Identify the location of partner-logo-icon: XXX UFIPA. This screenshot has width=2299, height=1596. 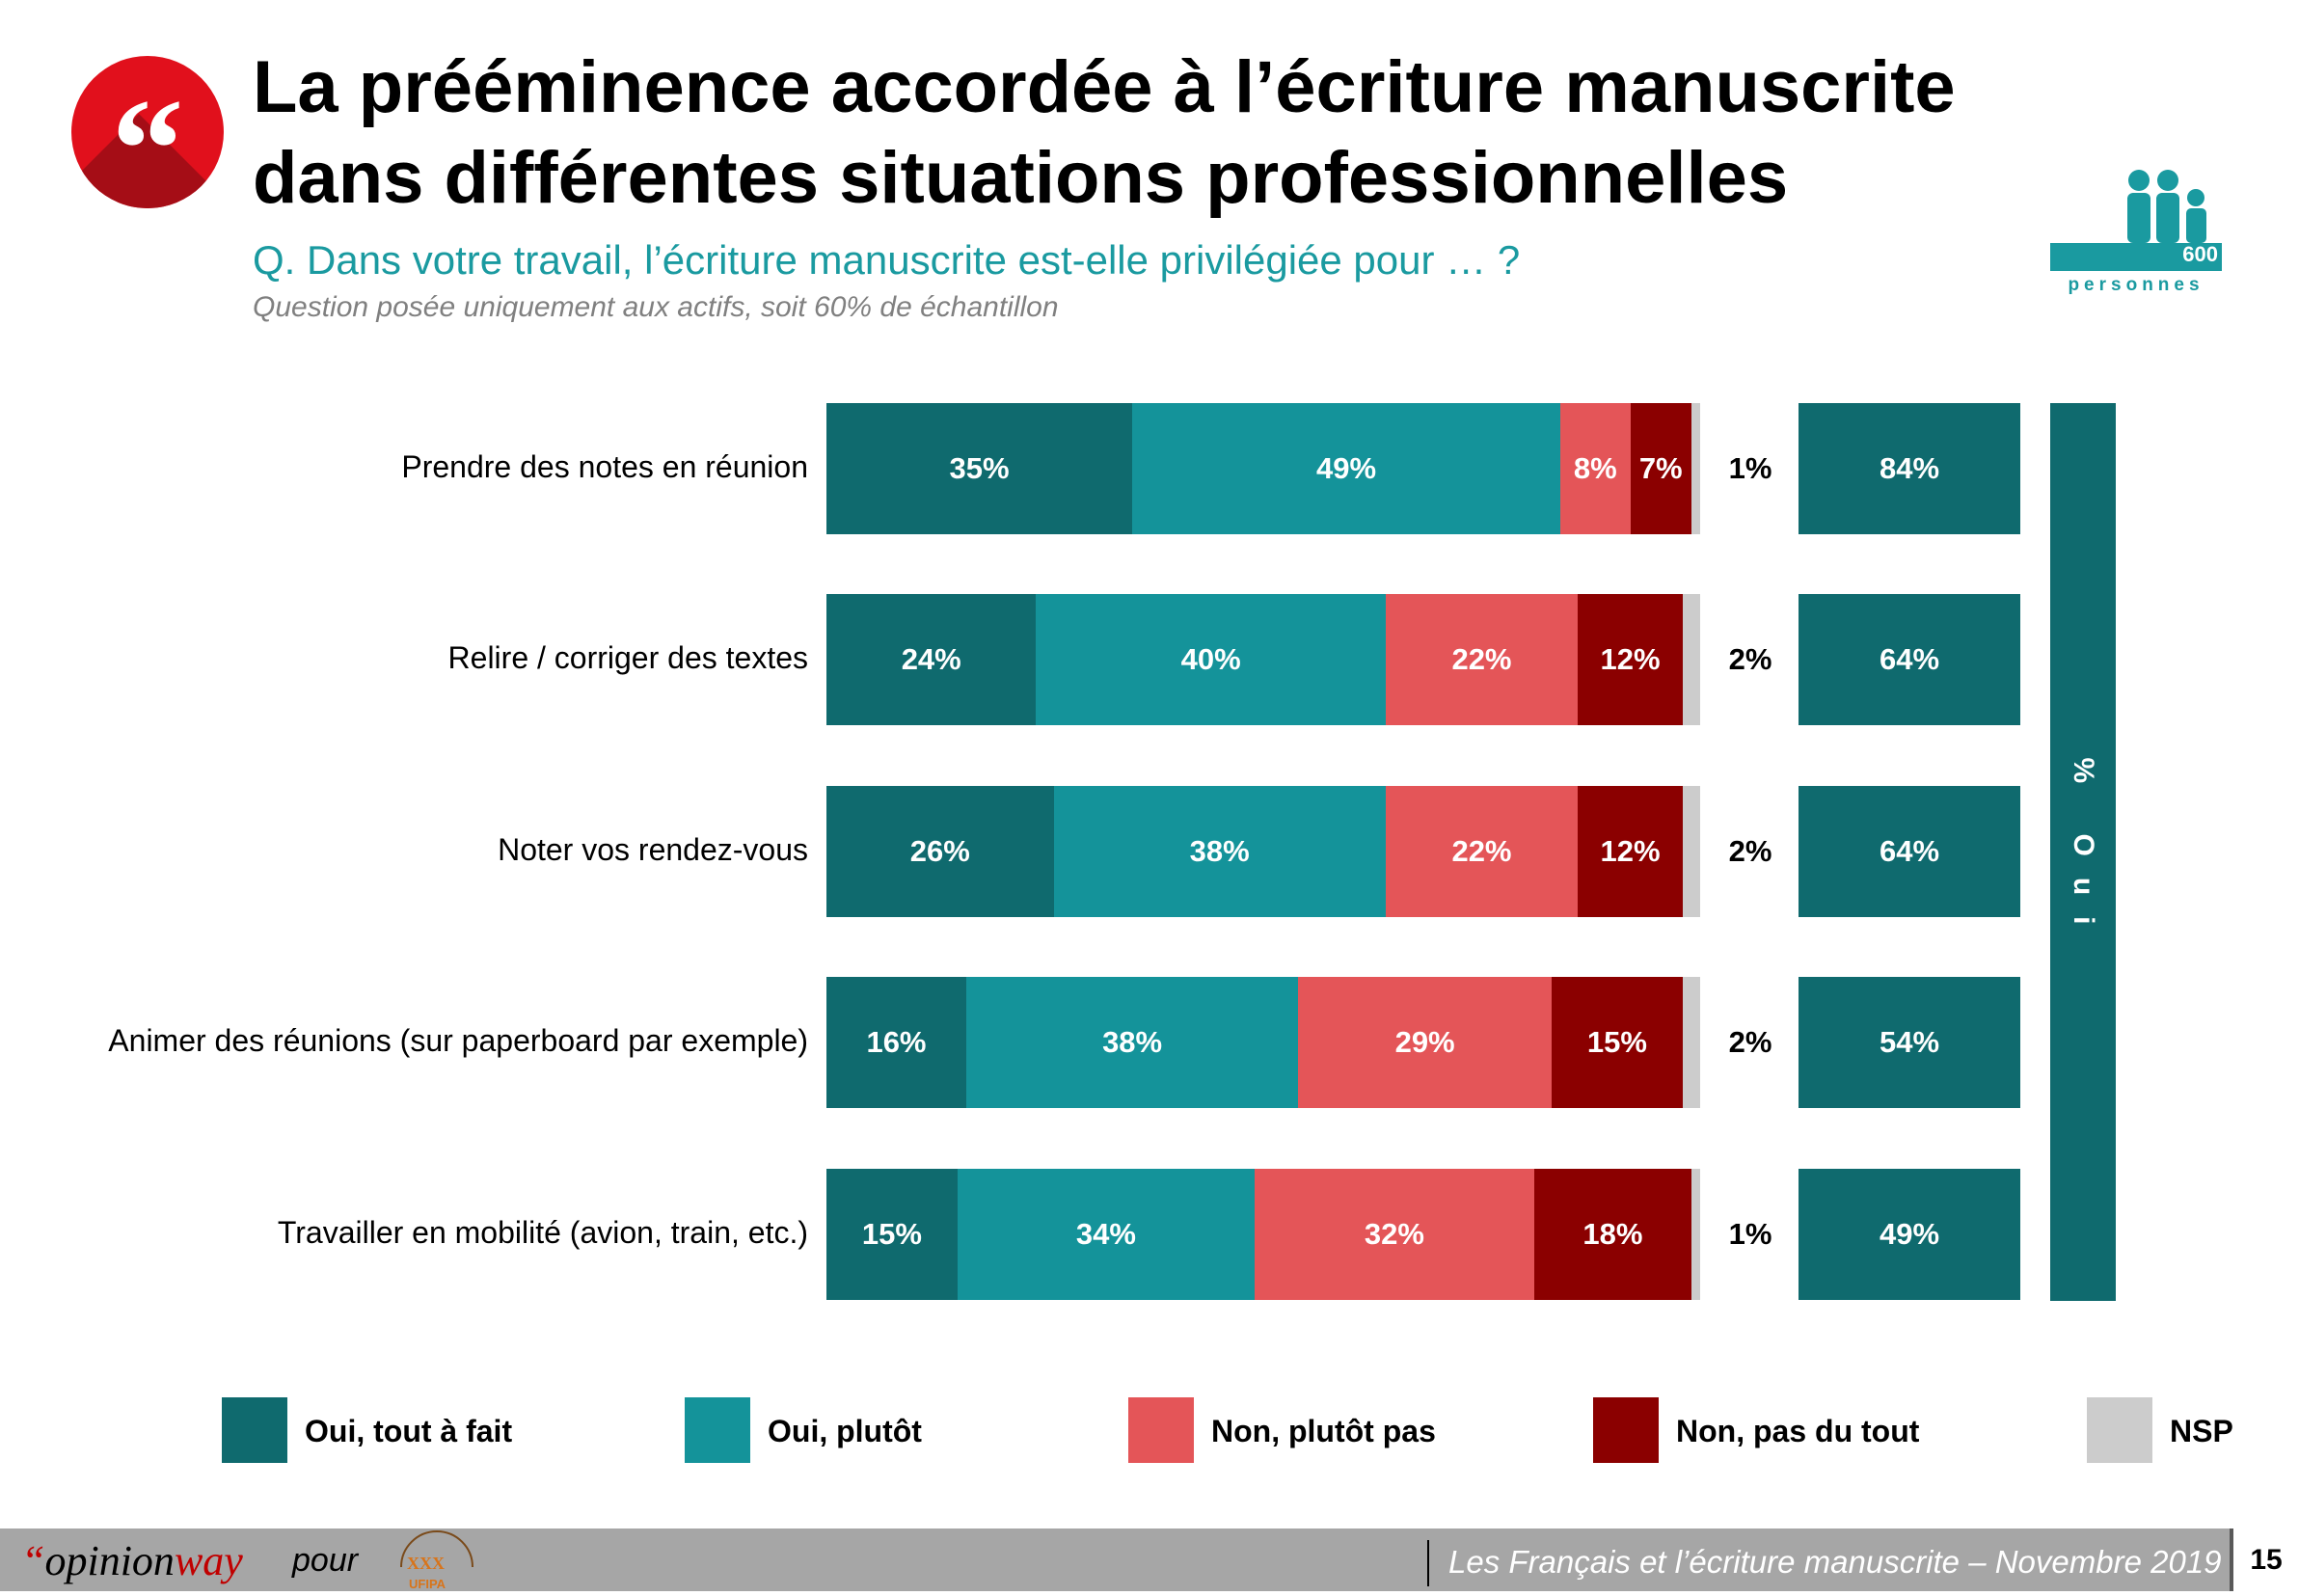
(437, 1560).